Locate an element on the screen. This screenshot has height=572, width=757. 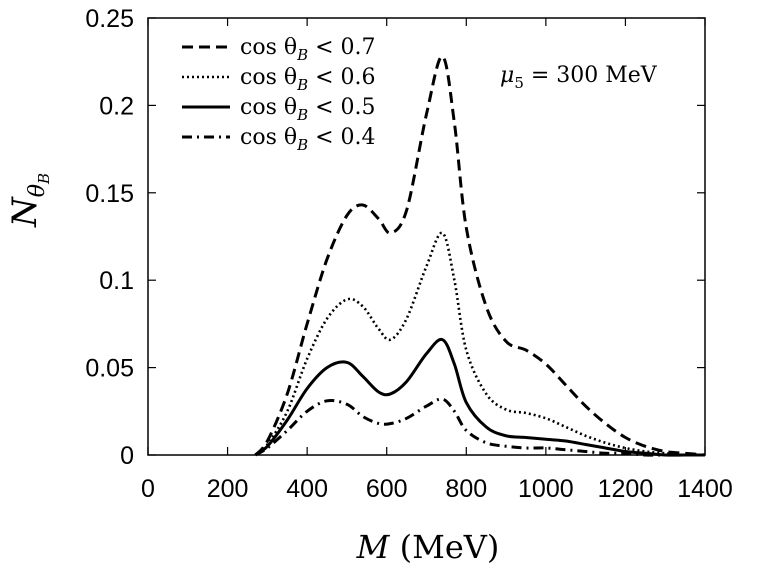
x-tick-label: 800 is located at coordinates (466, 489).